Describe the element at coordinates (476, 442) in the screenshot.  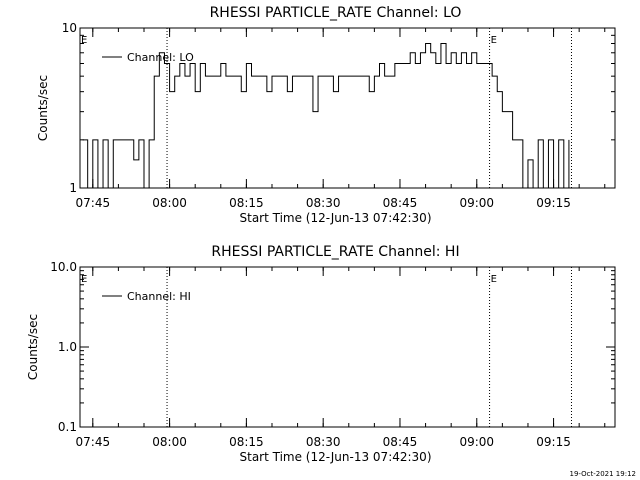
I see `panel-2-x-tick-label: 09:00` at that location.